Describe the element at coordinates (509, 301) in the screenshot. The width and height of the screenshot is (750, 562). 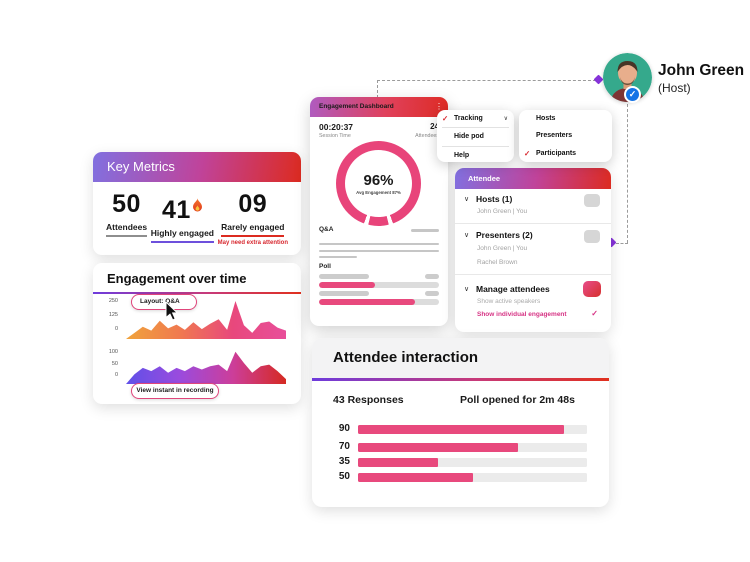
I see `option-show-active-speakers: Show active speakers` at that location.